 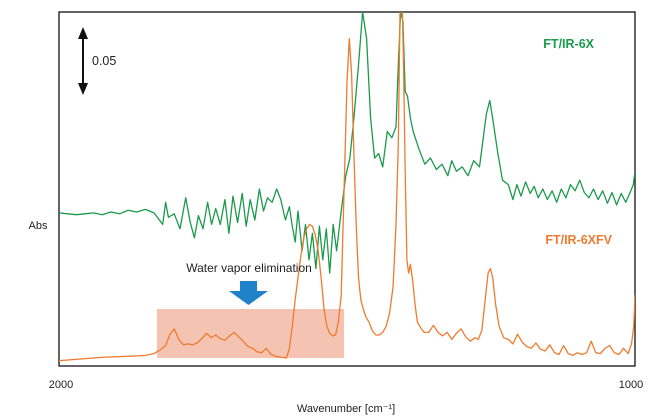 What do you see at coordinates (248, 298) in the screenshot?
I see `arrow-head` at bounding box center [248, 298].